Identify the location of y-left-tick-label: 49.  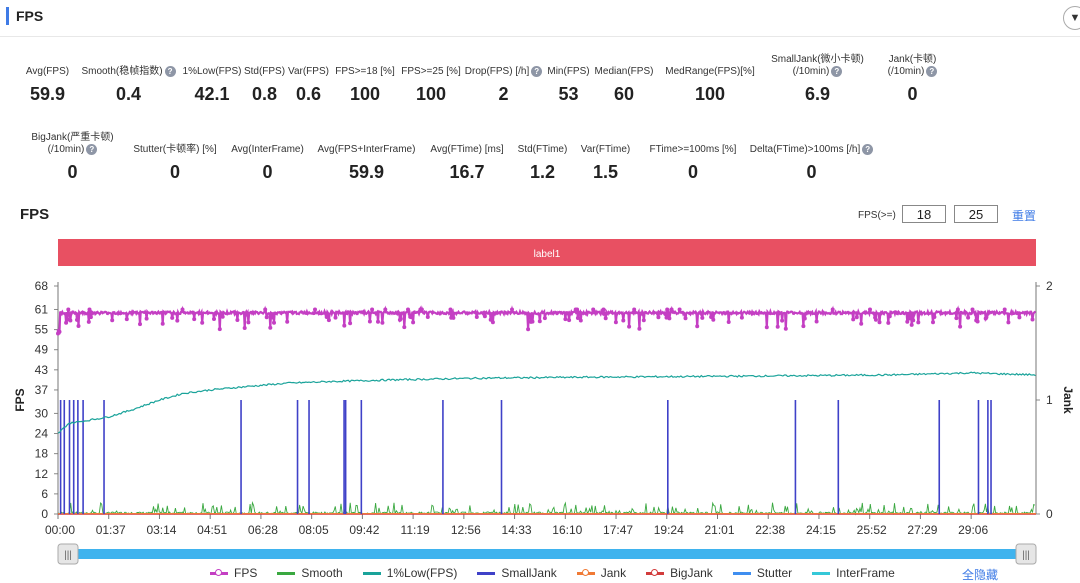
(42, 350).